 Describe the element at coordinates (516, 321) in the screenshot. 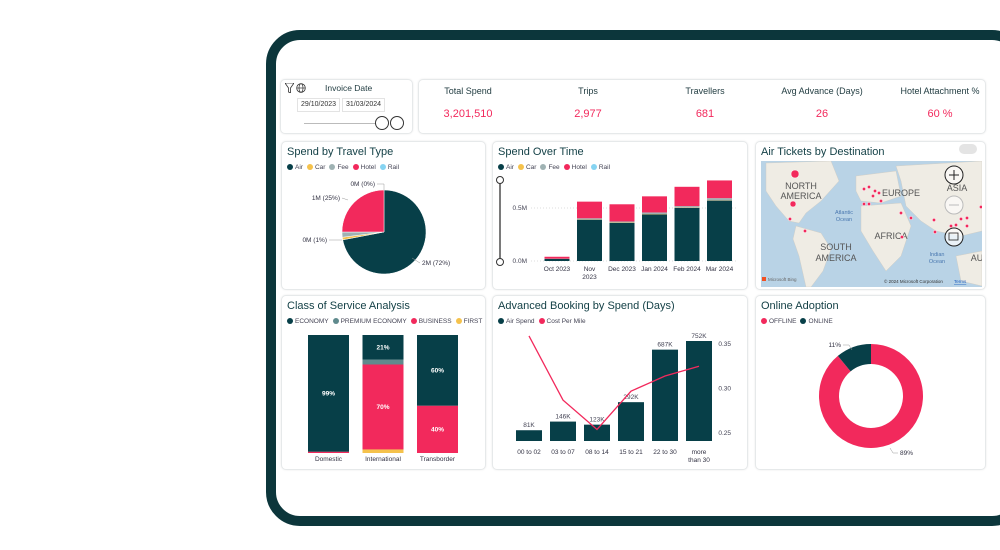

I see `legend-item: Air Spend` at that location.